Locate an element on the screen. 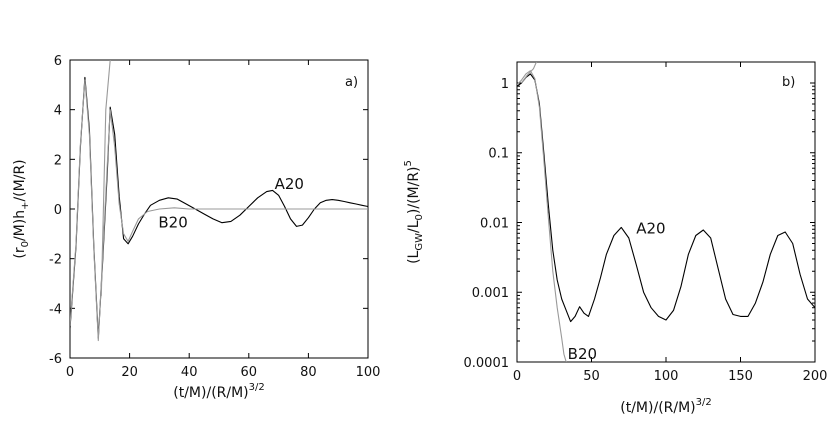  y-tick-label: 0 is located at coordinates (58, 210).